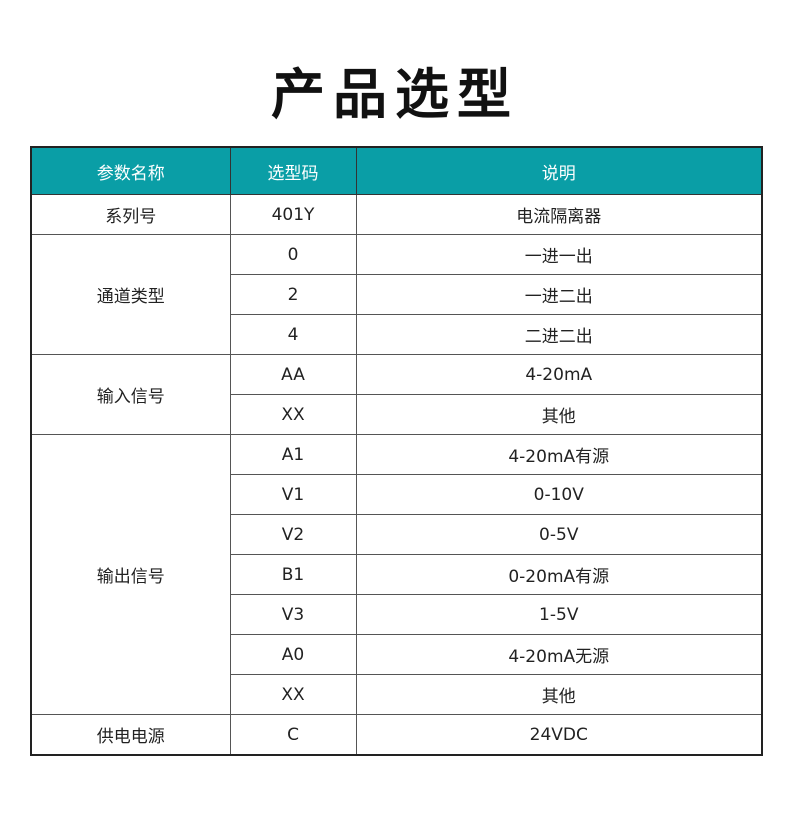 This screenshot has width=790, height=829. What do you see at coordinates (293, 254) in the screenshot?
I see `code-cell: 0` at bounding box center [293, 254].